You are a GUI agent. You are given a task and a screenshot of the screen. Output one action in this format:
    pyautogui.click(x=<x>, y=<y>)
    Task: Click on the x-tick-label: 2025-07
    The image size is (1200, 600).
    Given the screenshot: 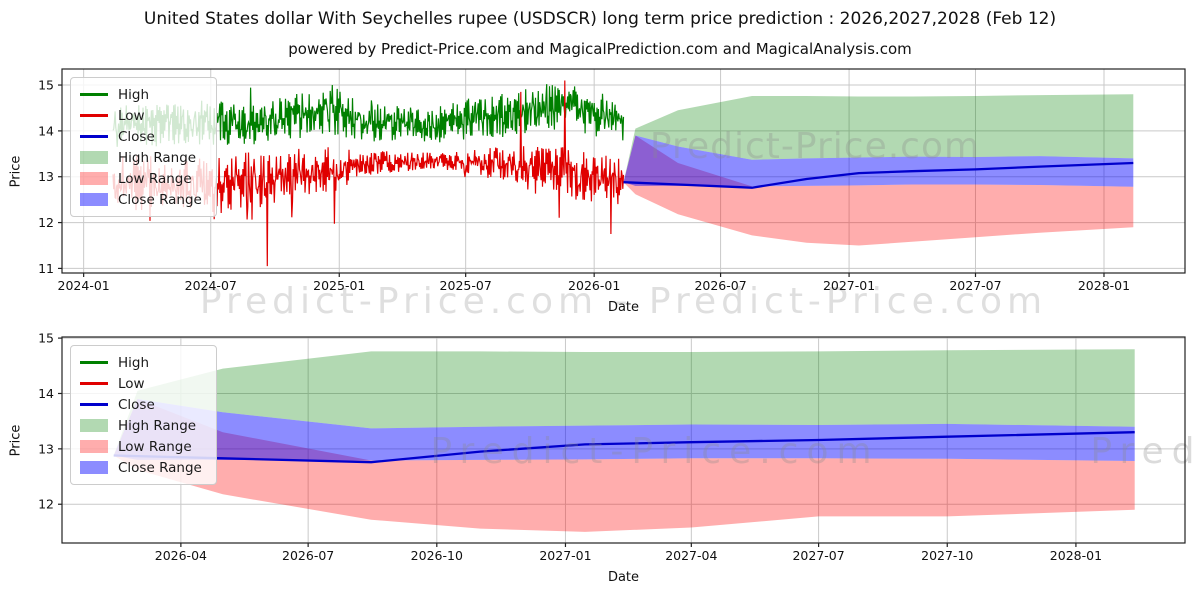 What is the action you would take?
    pyautogui.click(x=466, y=285)
    